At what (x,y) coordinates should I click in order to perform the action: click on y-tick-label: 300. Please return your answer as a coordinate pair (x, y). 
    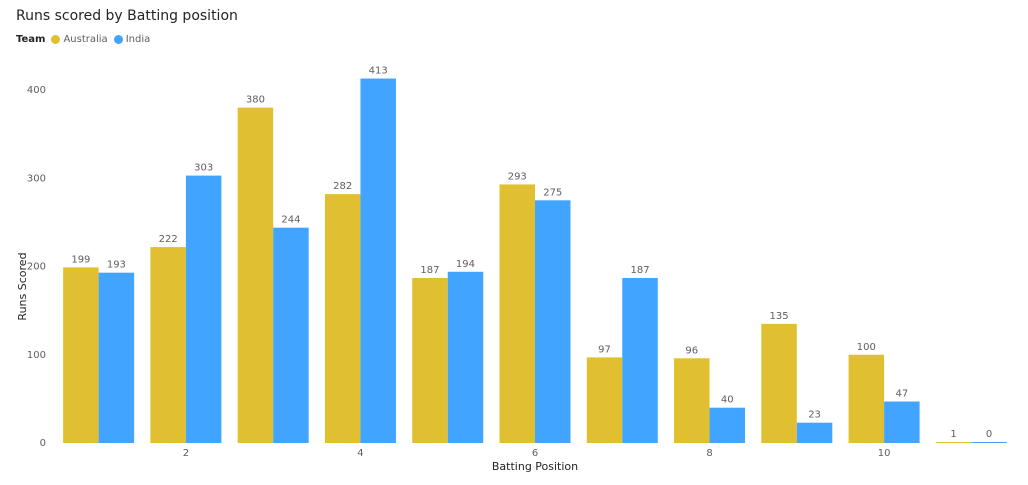
    Looking at the image, I should click on (36, 178).